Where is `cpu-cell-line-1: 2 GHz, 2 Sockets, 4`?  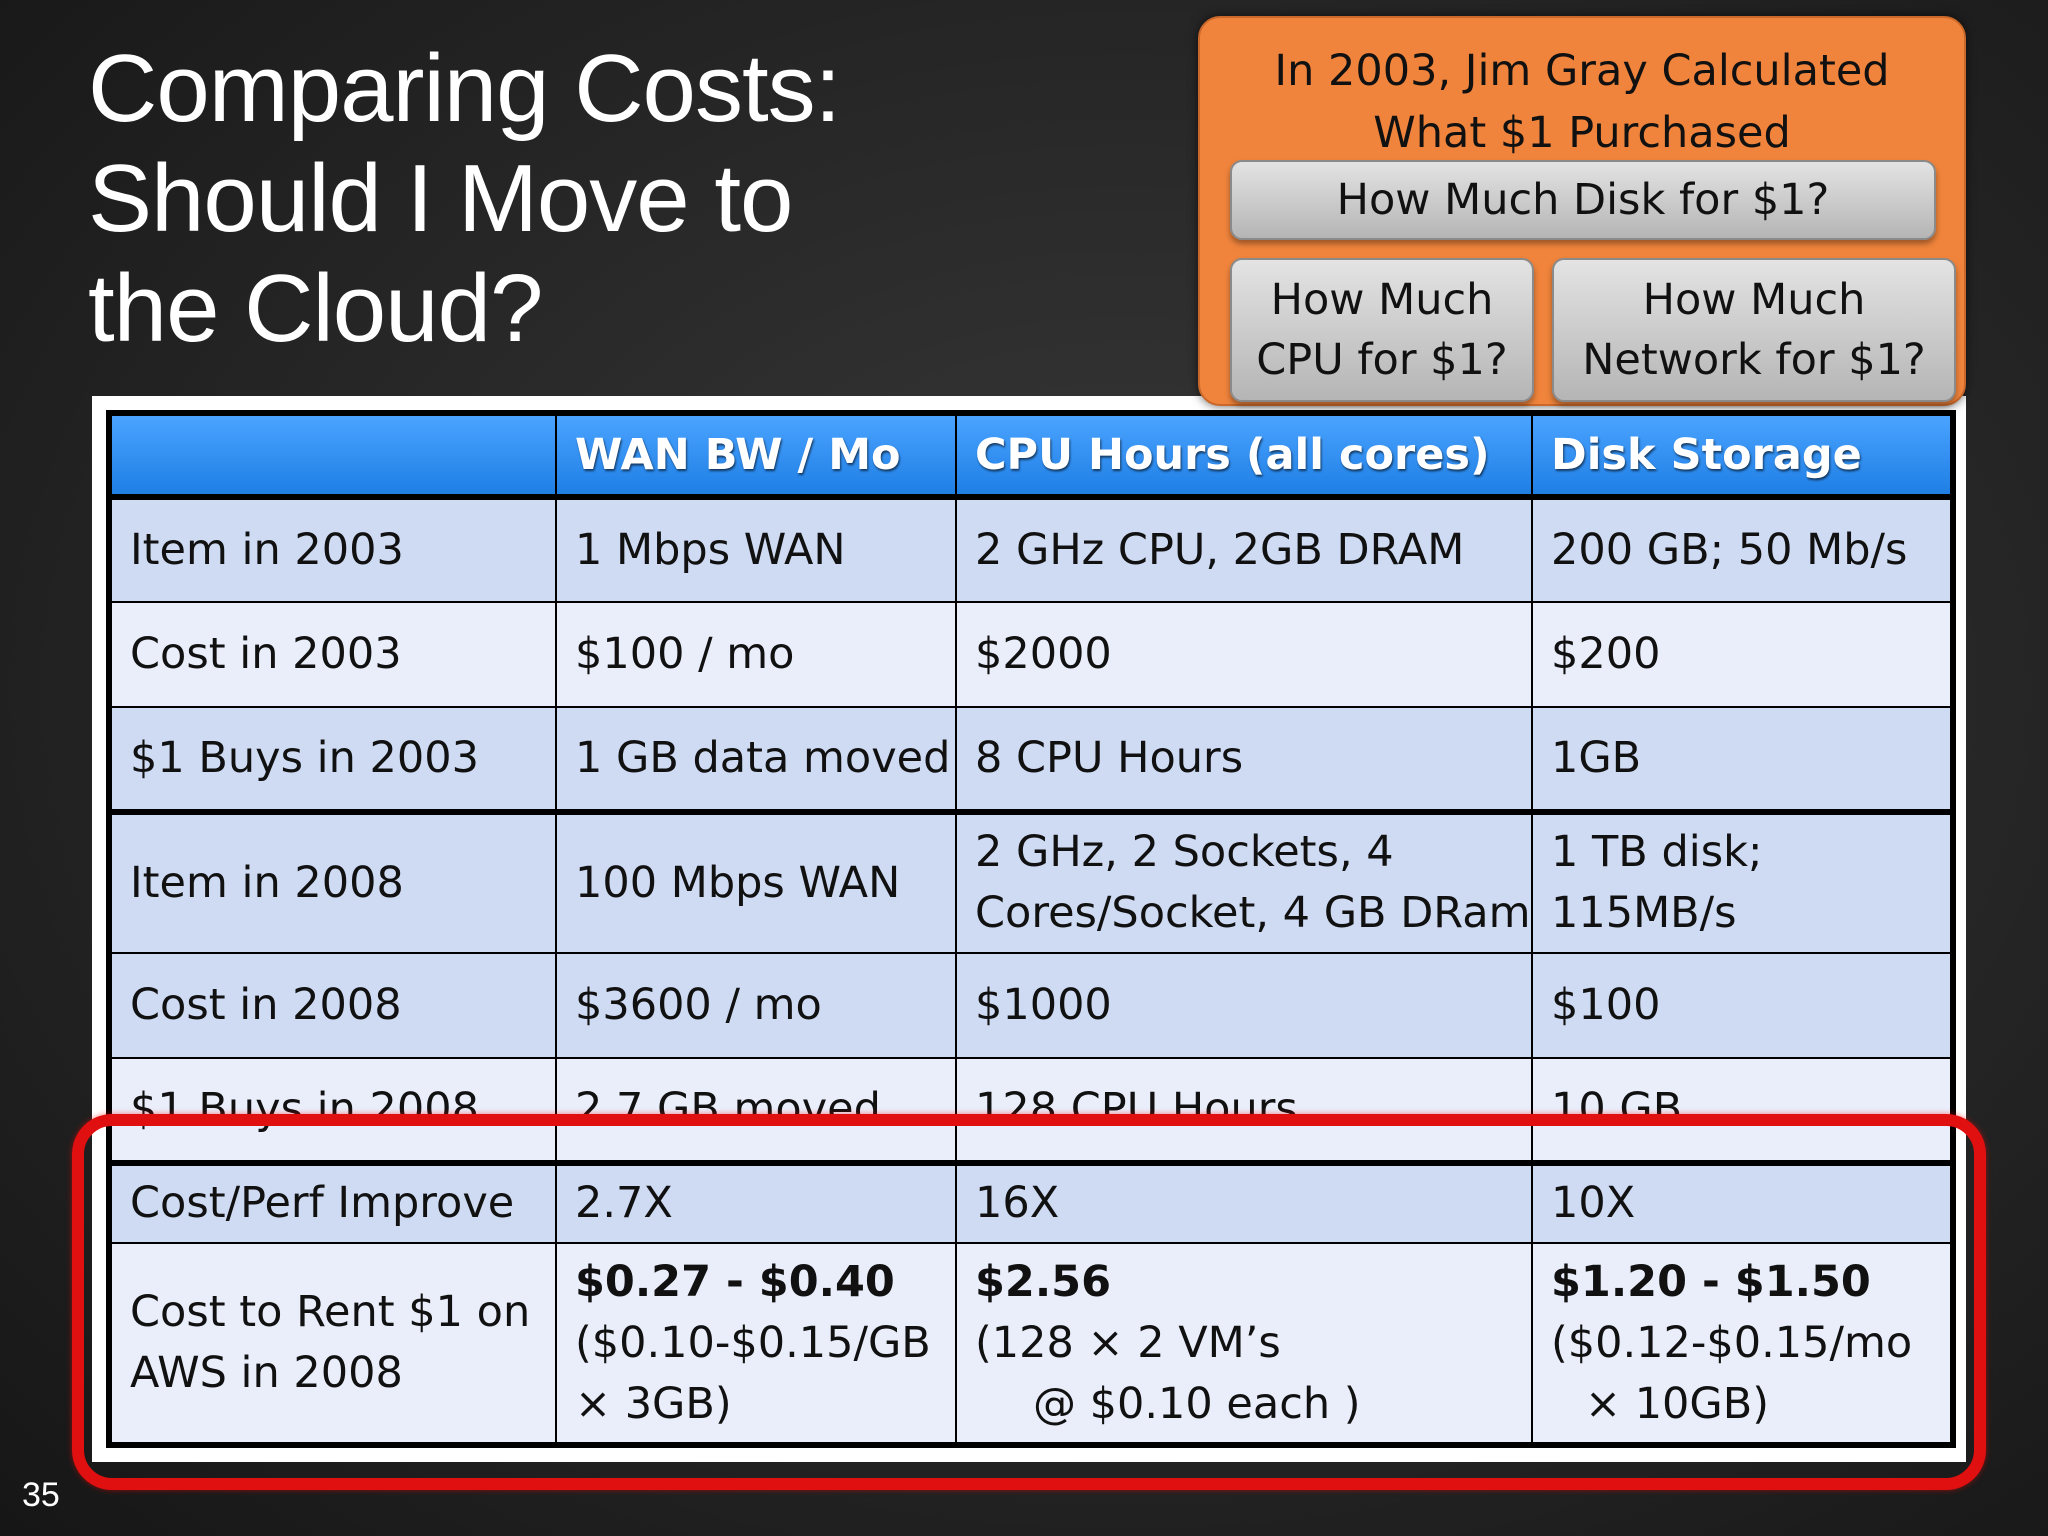
cpu-cell-line-1: 2 GHz, 2 Sockets, 4 is located at coordinates (1184, 852).